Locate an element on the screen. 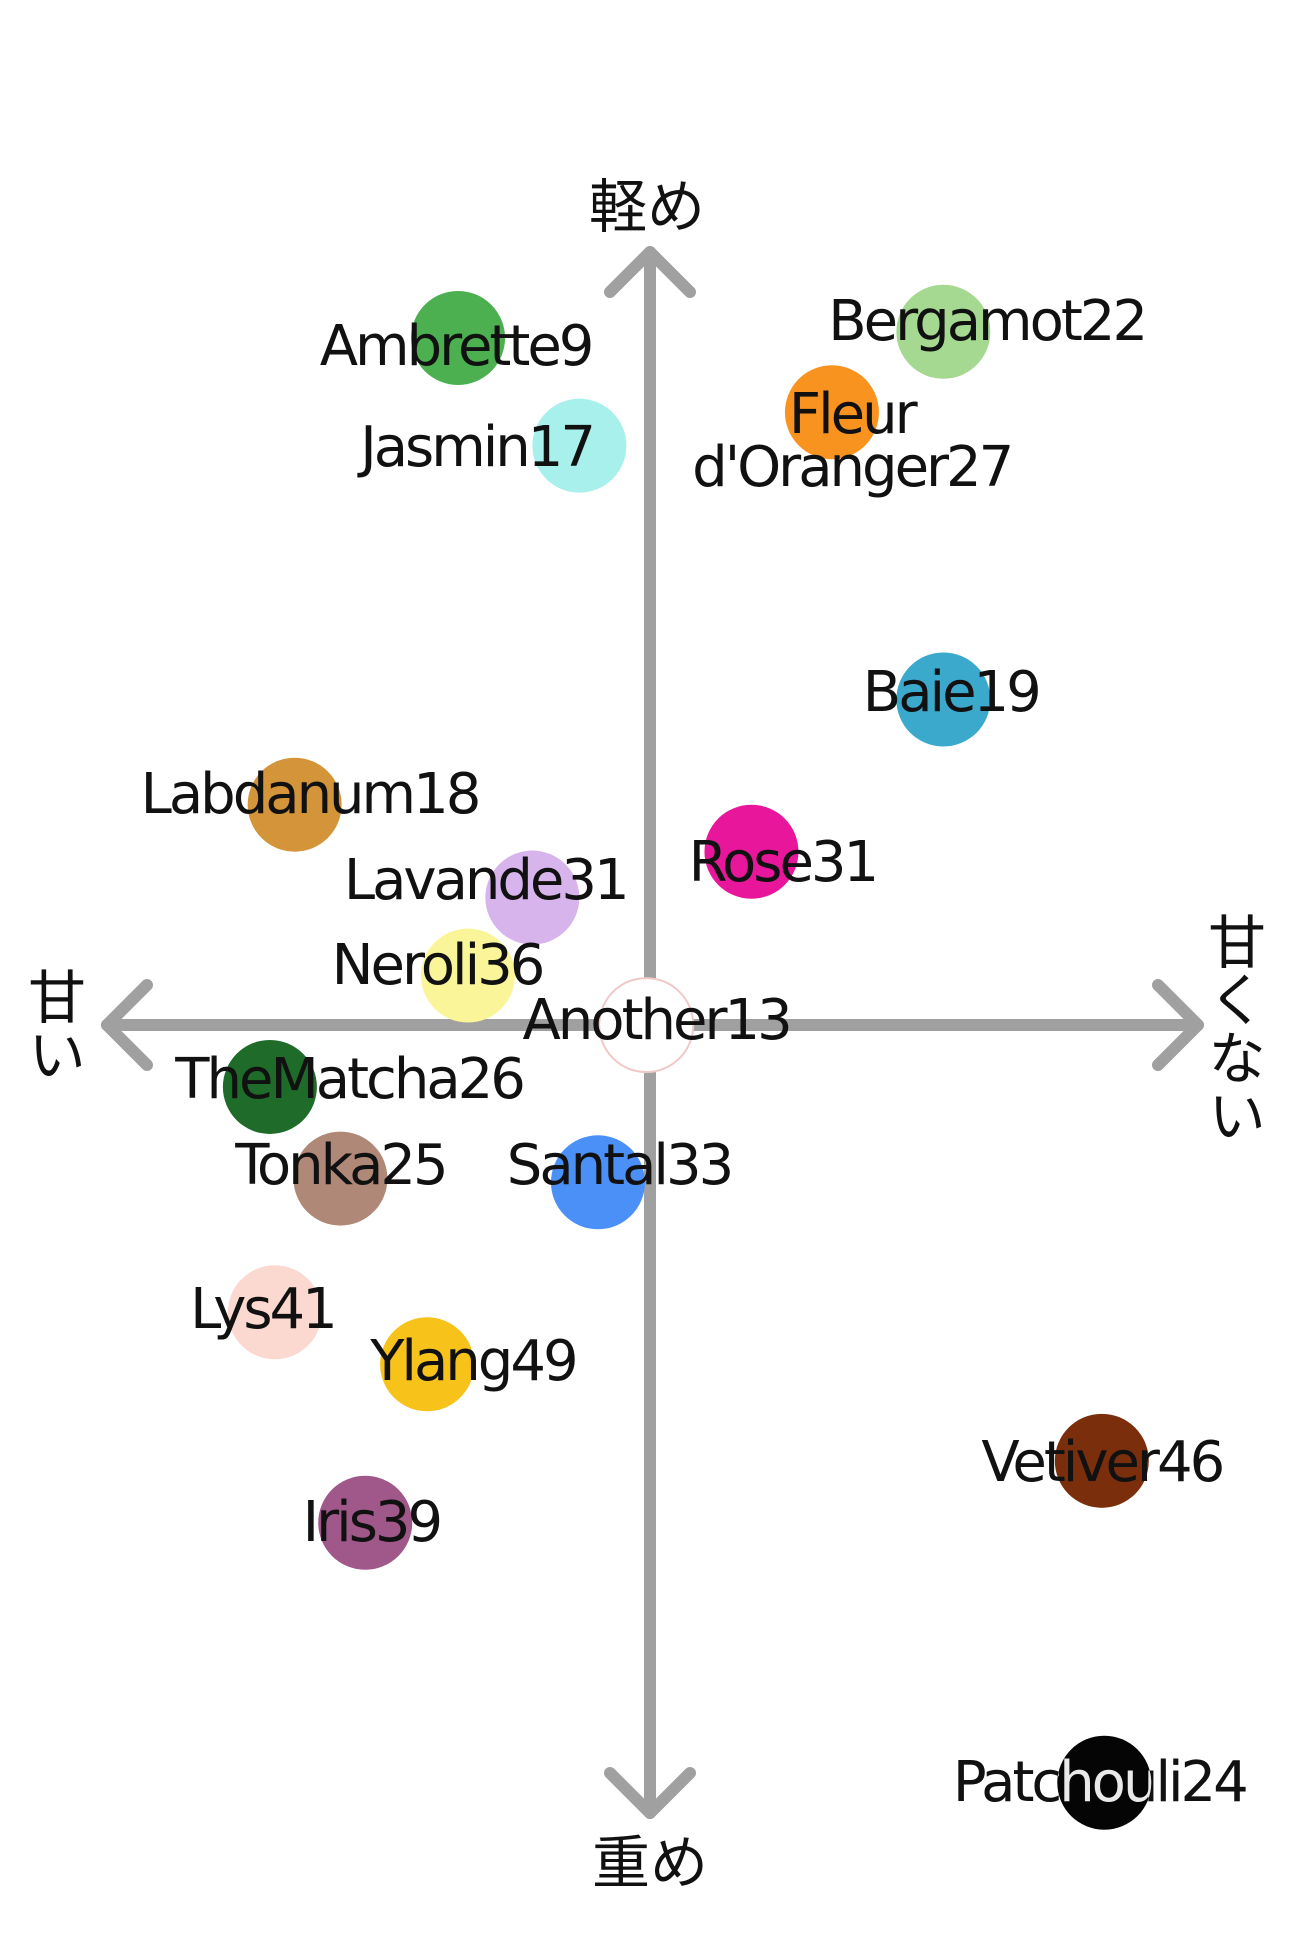  node-label: Lavande31 is located at coordinates (486, 881).